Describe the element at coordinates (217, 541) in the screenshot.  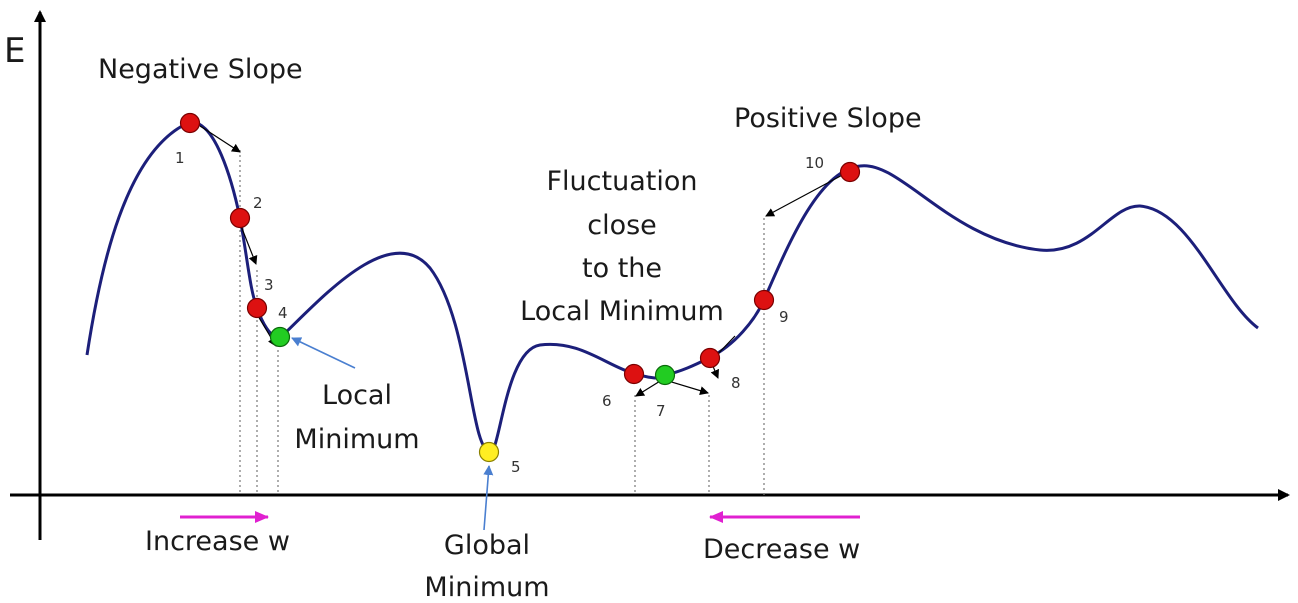
I see `increase-w-label: Increase w` at that location.